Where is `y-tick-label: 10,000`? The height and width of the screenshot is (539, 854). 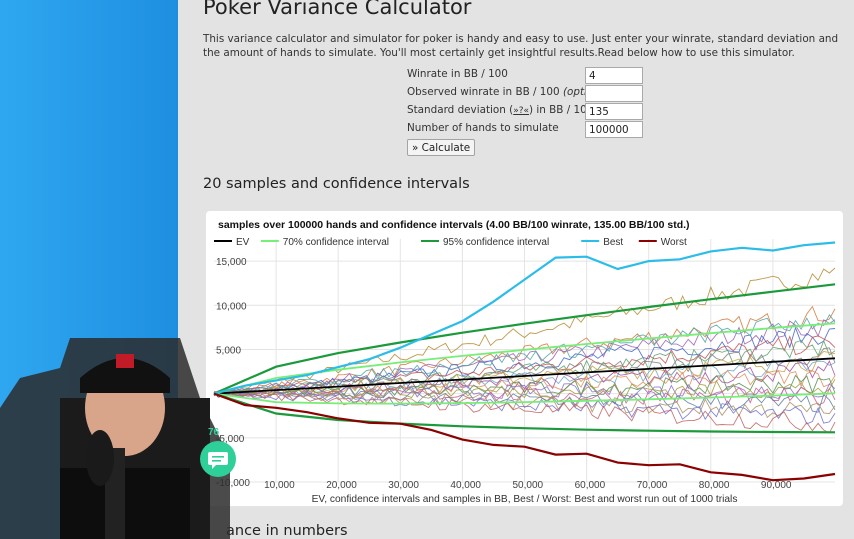 y-tick-label: 10,000 is located at coordinates (231, 306).